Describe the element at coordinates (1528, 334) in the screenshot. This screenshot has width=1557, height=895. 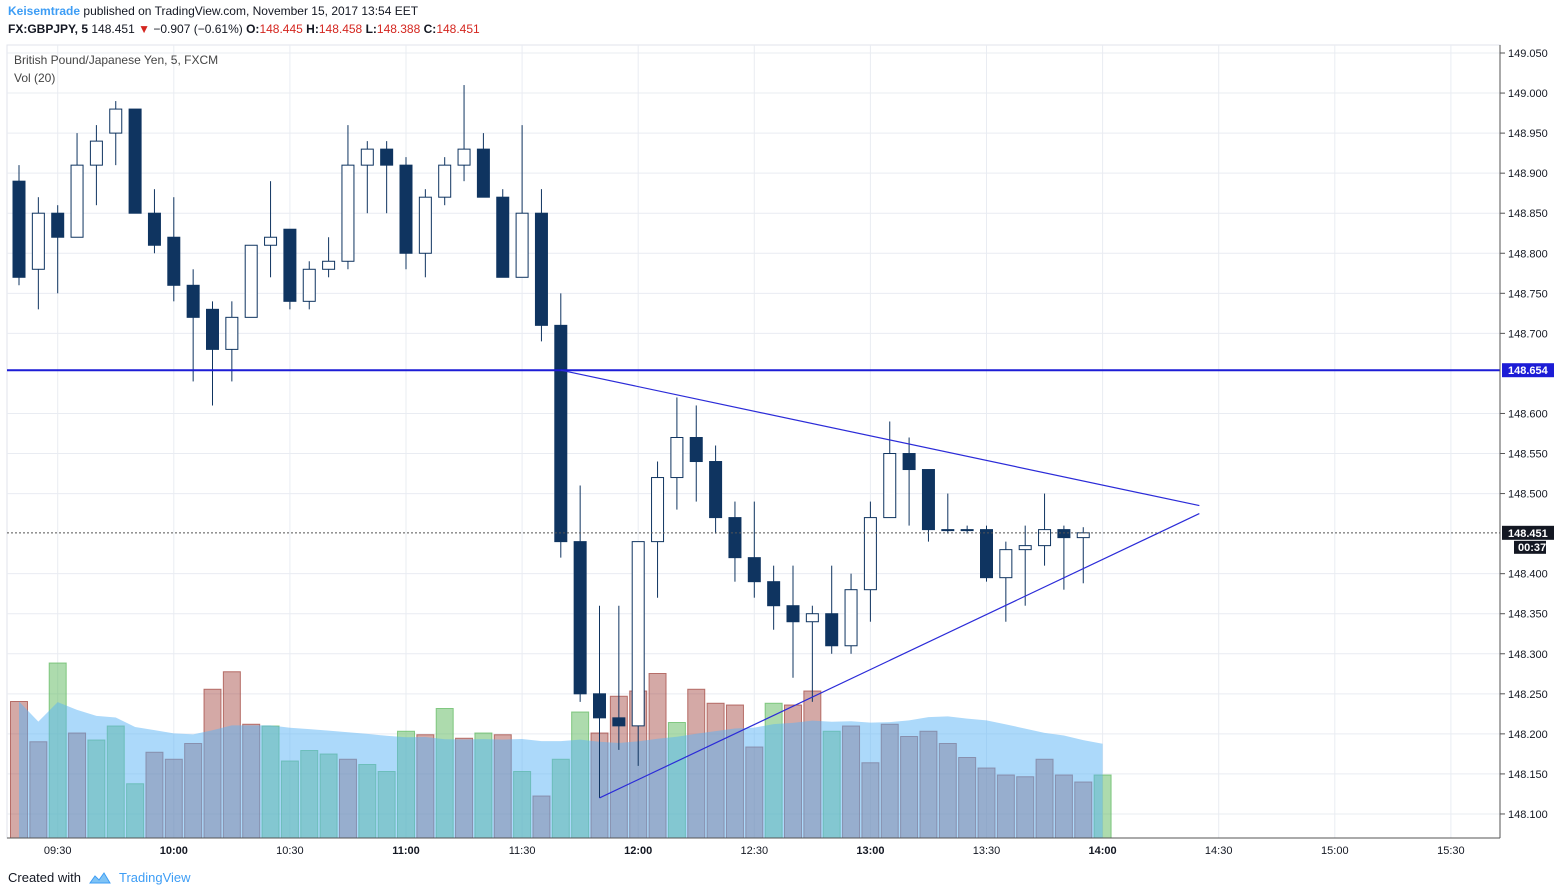
I see `y-tick-label: 148.700` at that location.